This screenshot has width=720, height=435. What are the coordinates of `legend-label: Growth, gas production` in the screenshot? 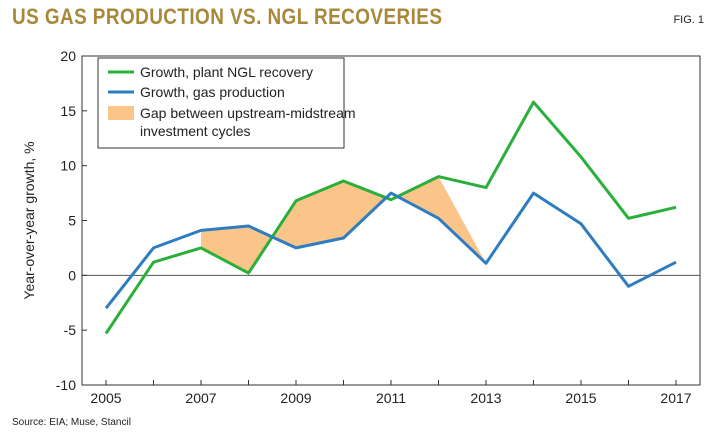 It's located at (212, 92).